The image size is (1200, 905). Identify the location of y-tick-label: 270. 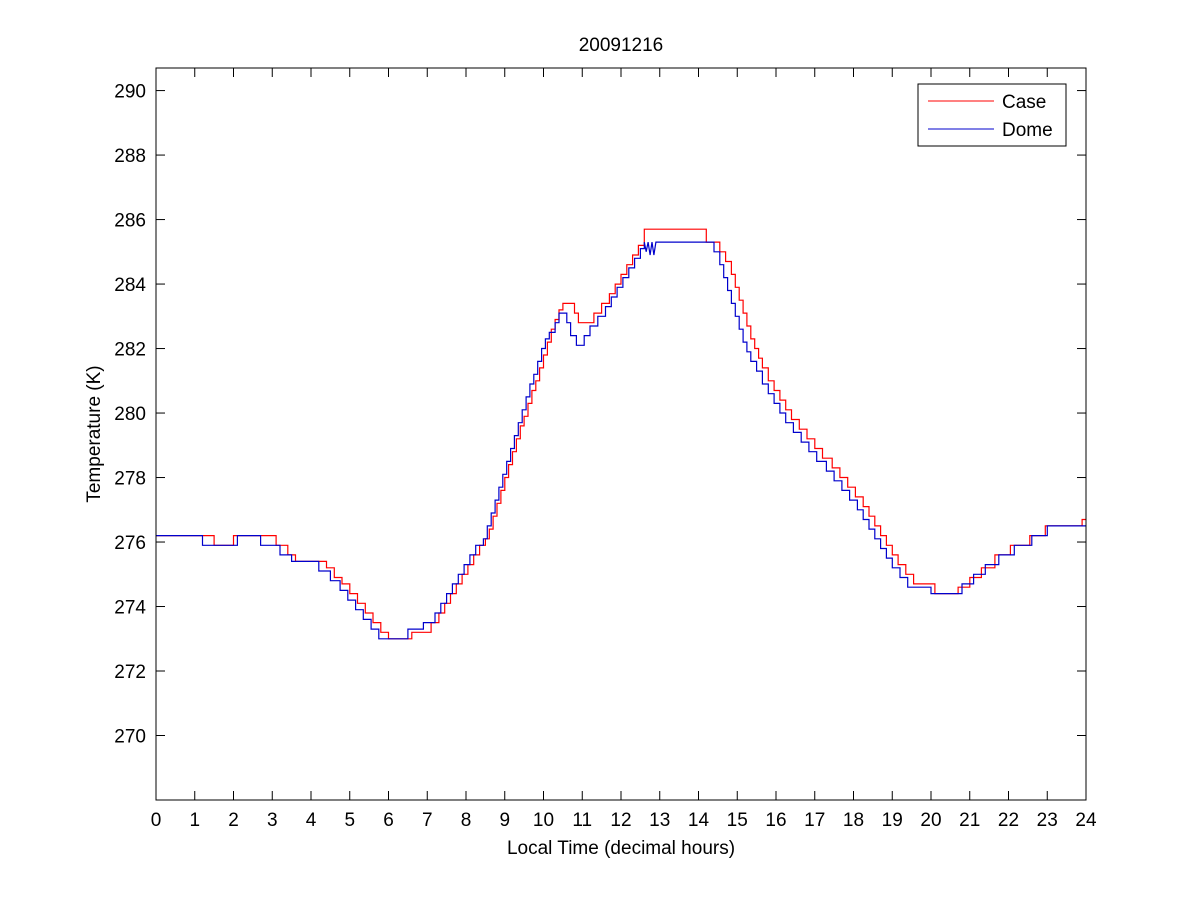
(130, 737).